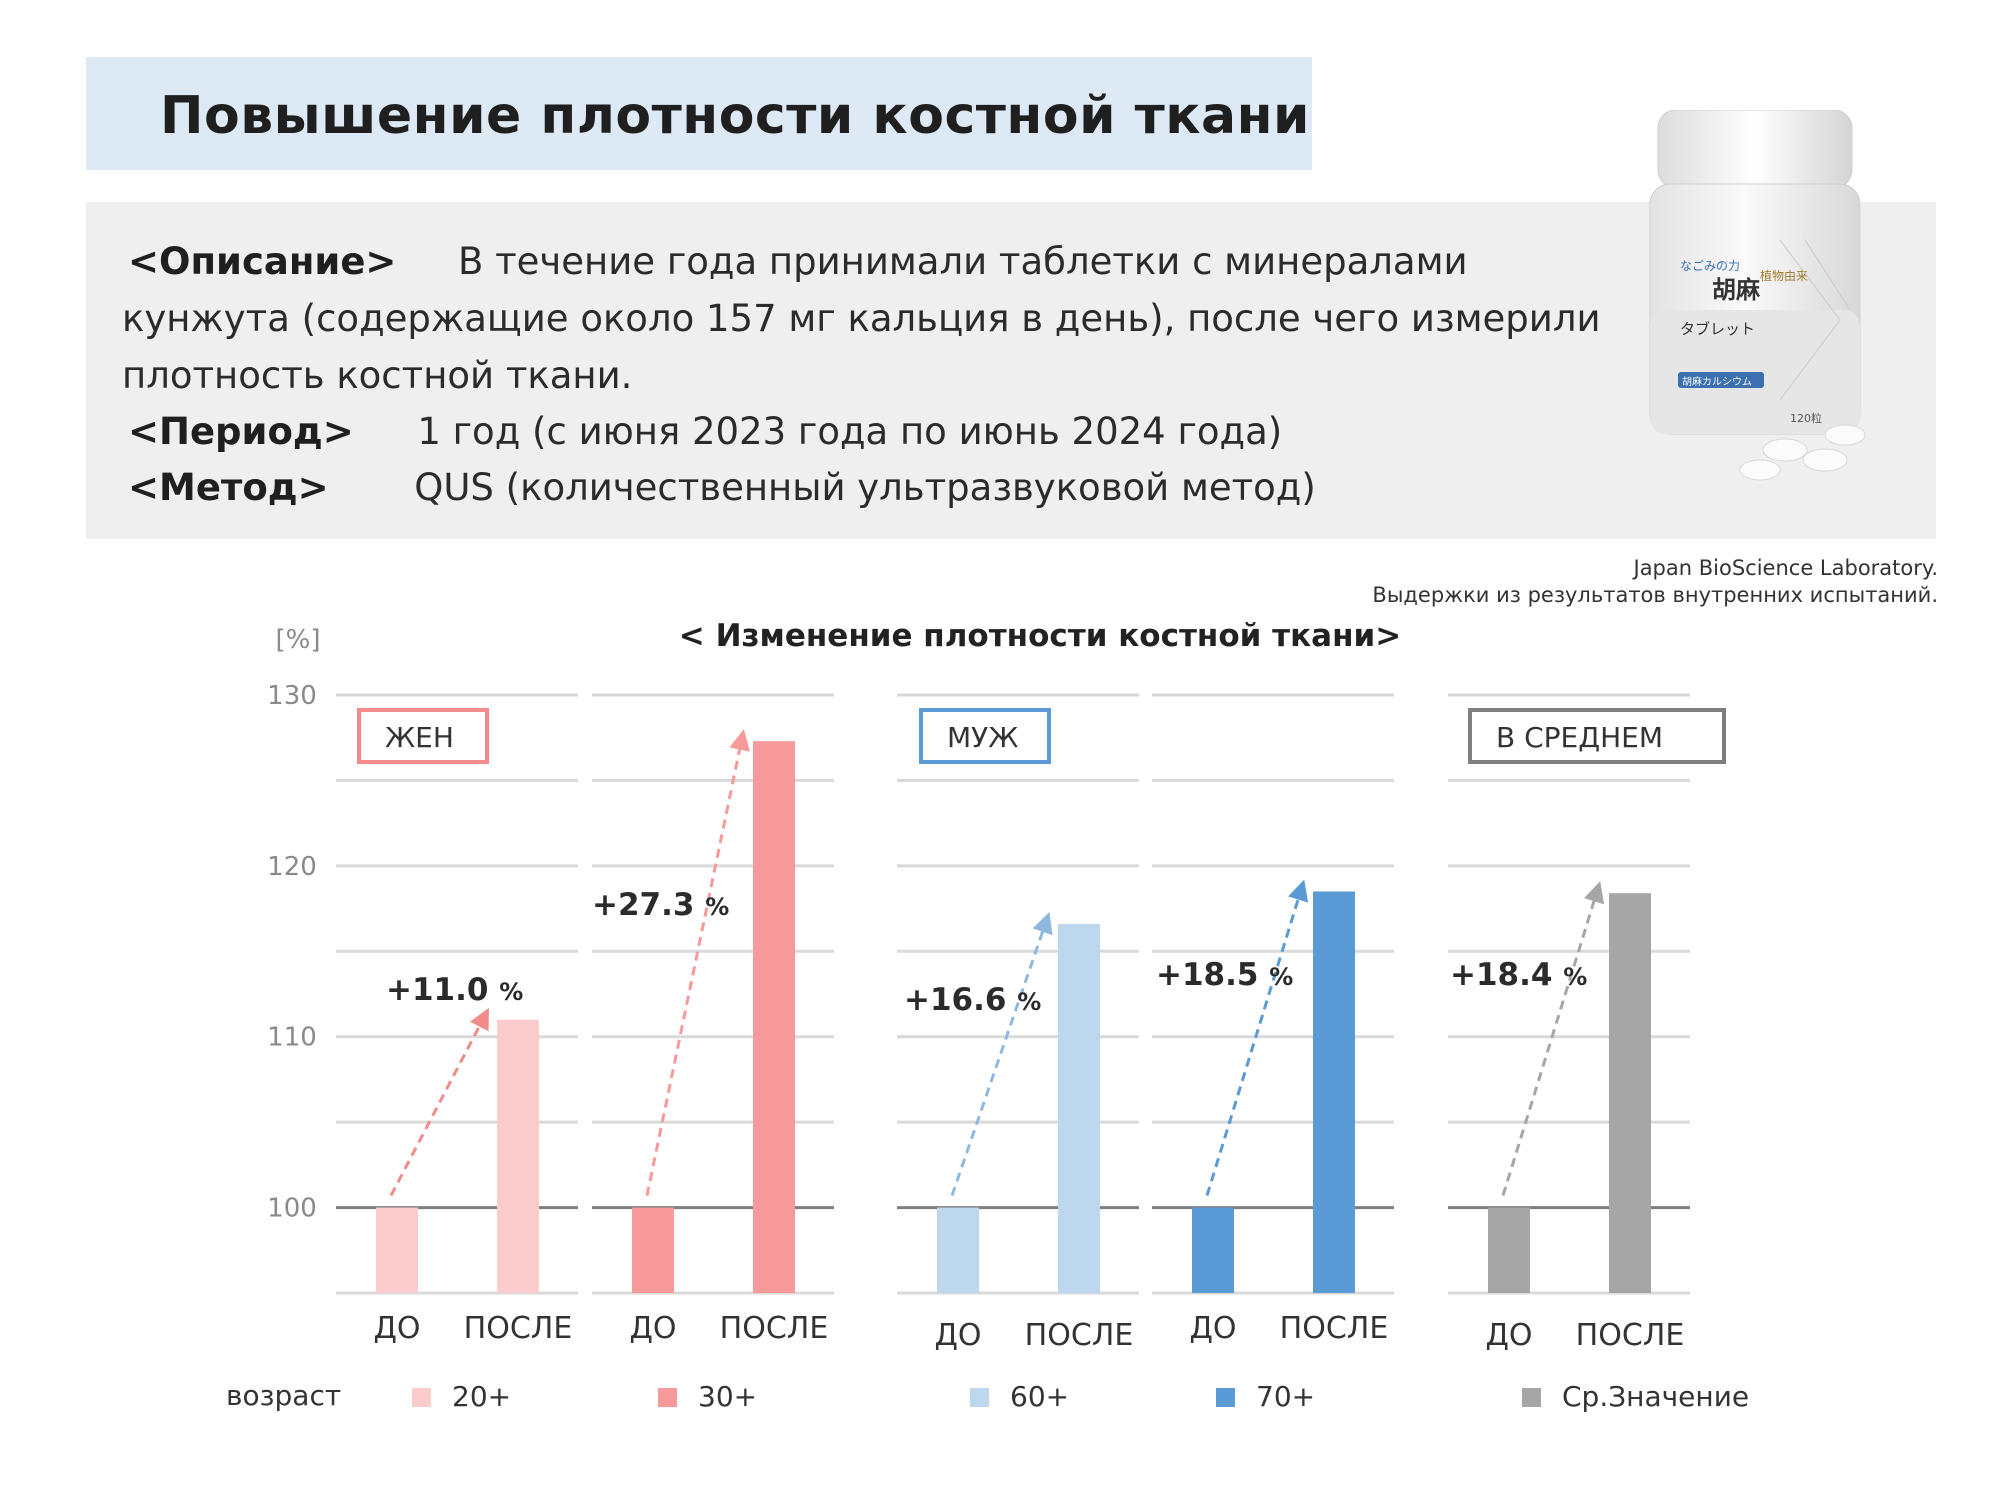 The height and width of the screenshot is (1500, 2000). What do you see at coordinates (228, 487) in the screenshot?
I see `method-tag: <Метод>` at bounding box center [228, 487].